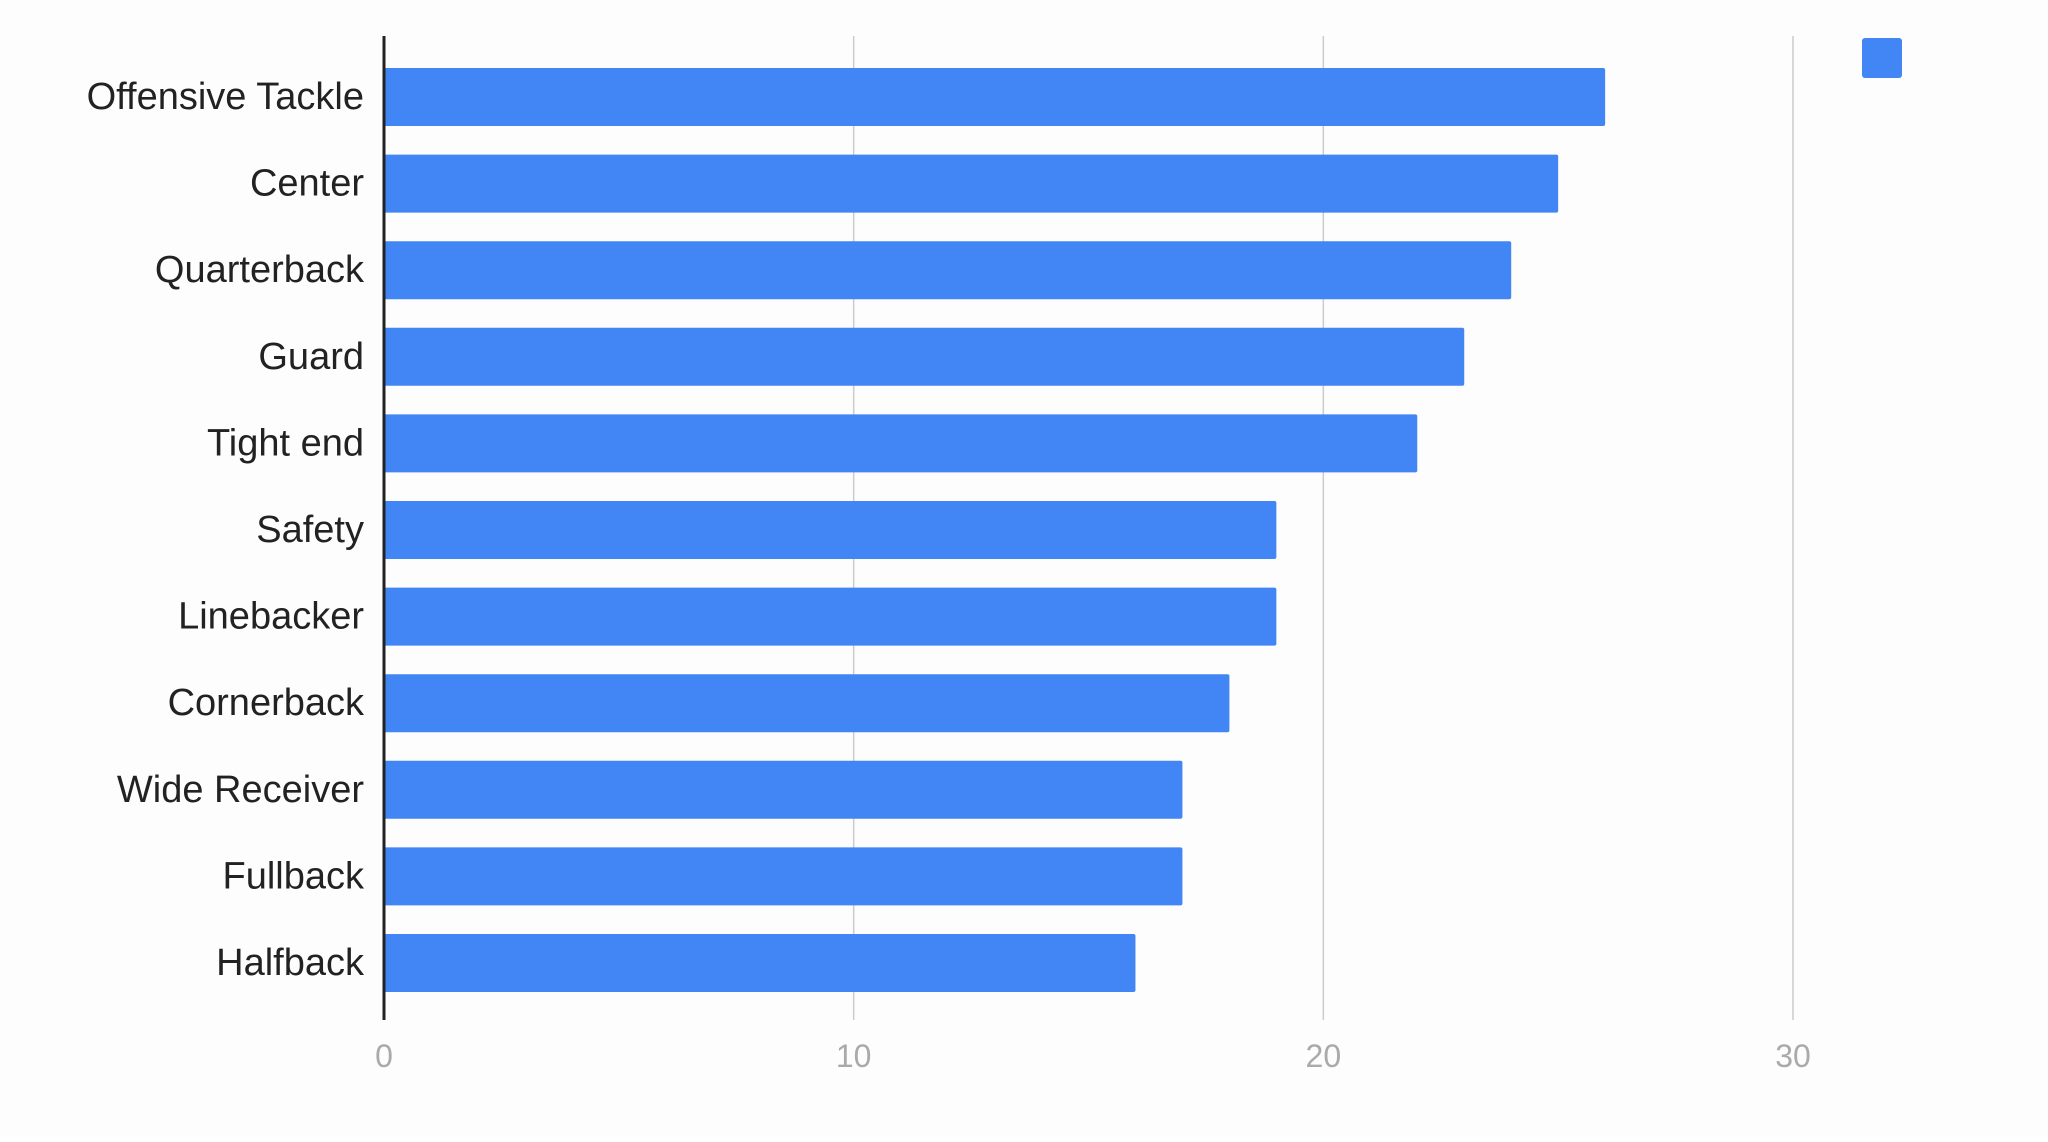 The height and width of the screenshot is (1142, 2048). Describe the element at coordinates (307, 184) in the screenshot. I see `category-label: Center` at that location.